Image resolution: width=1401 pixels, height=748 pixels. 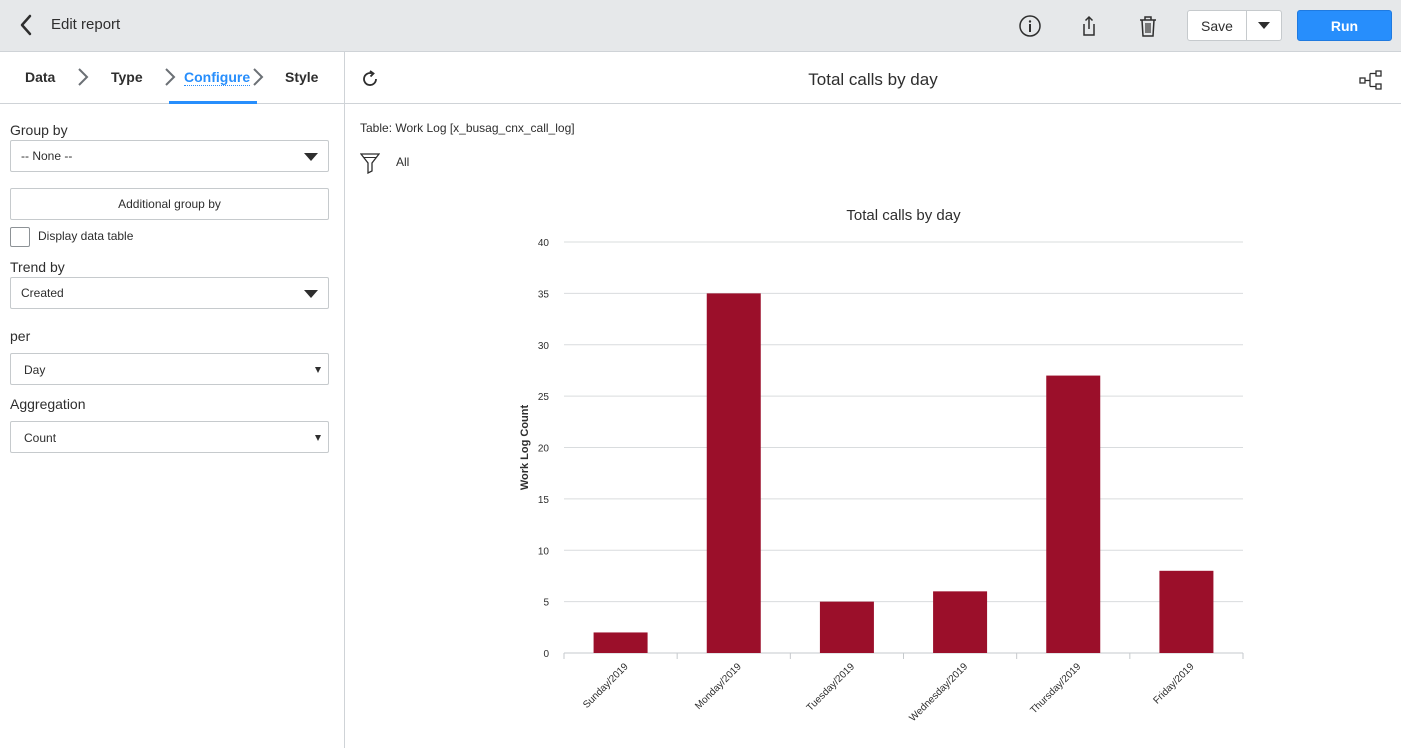 What do you see at coordinates (35, 370) in the screenshot?
I see `per-value: Day` at bounding box center [35, 370].